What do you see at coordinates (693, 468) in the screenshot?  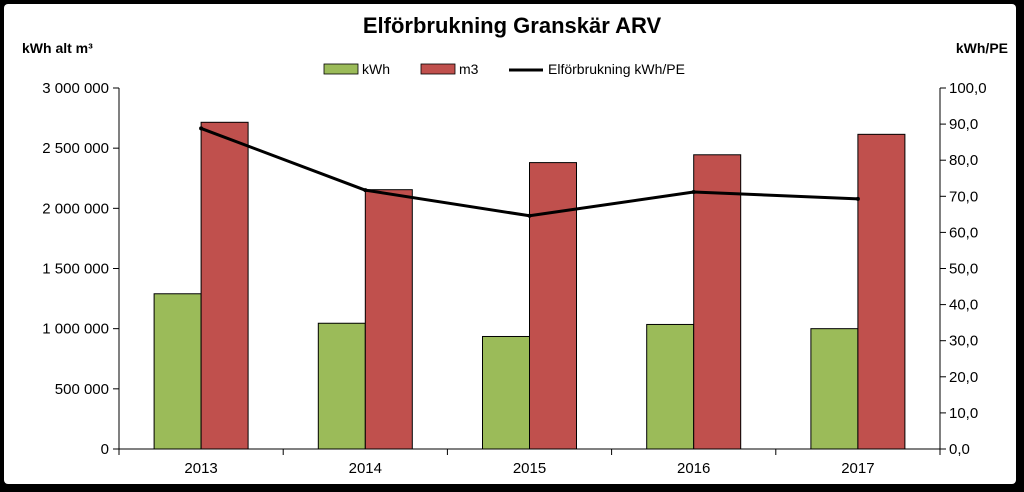 I see `x-tick-label: 2016` at bounding box center [693, 468].